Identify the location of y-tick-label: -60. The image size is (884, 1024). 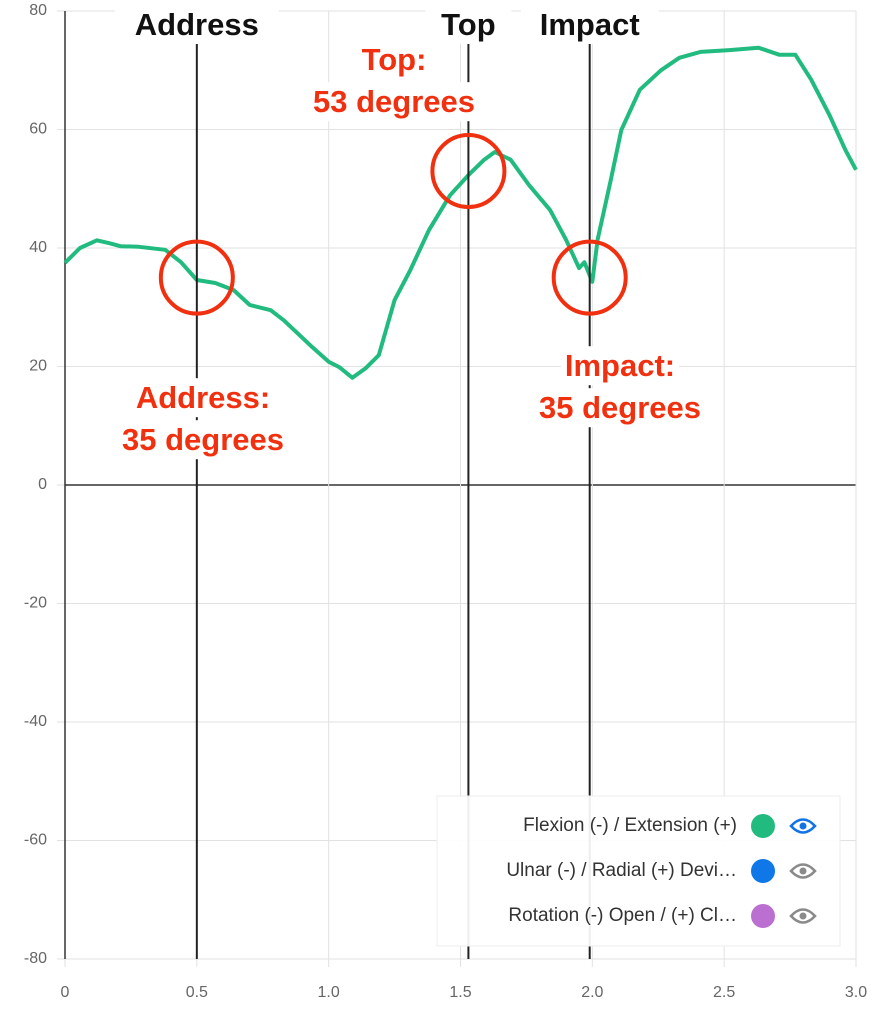
(35, 840).